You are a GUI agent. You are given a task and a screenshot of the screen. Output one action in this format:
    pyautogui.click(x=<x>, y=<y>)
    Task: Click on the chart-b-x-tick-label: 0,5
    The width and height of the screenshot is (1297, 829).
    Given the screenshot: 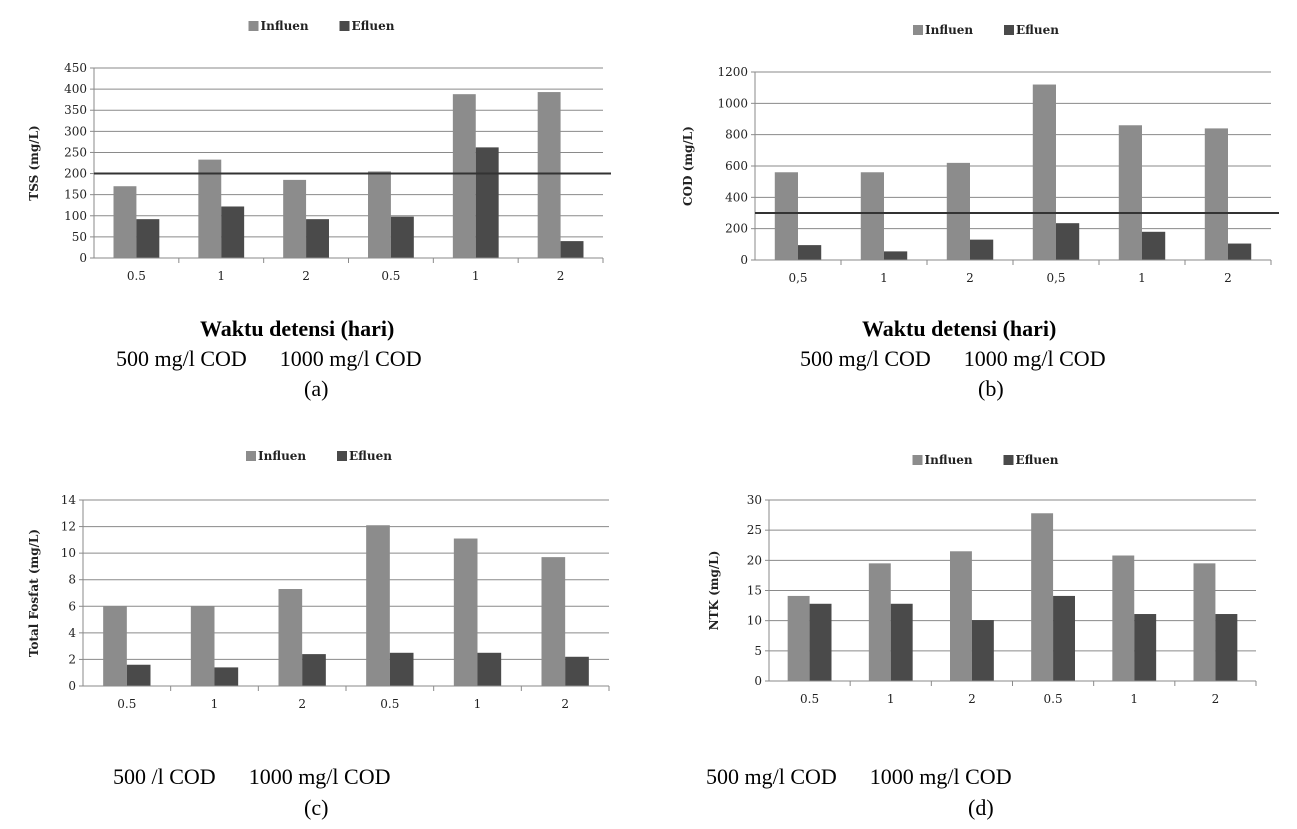 What is the action you would take?
    pyautogui.click(x=1055, y=278)
    